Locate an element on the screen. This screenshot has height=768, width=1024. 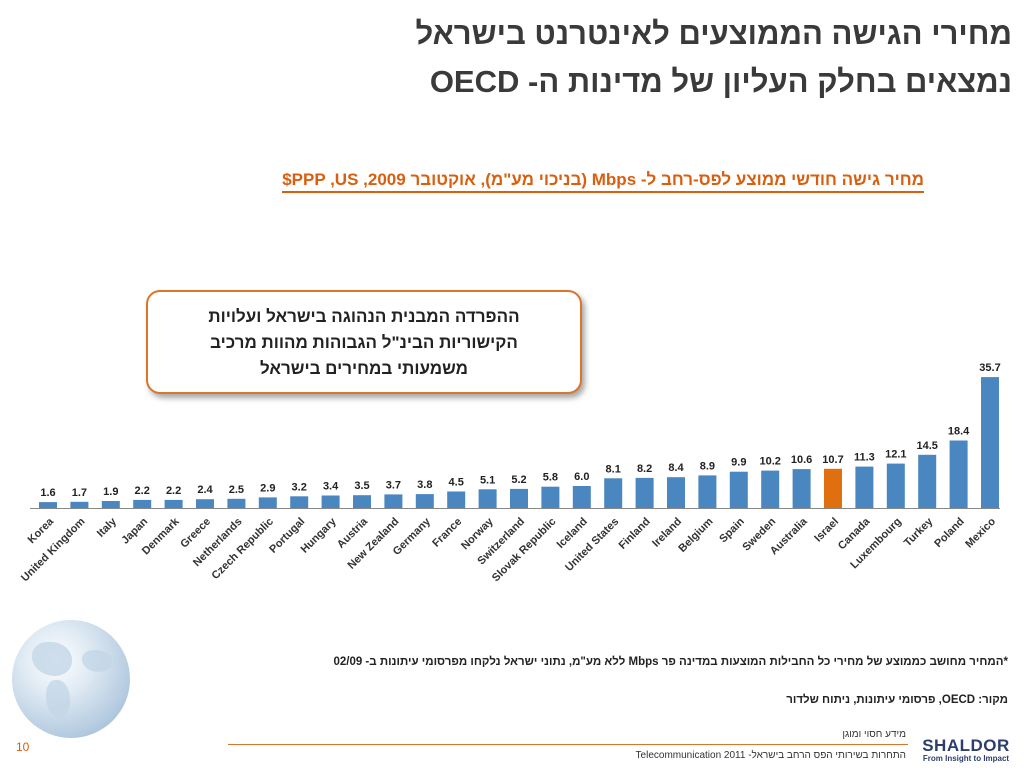
confidential-label: מידע חסוי ומוגן is located at coordinates (874, 734).